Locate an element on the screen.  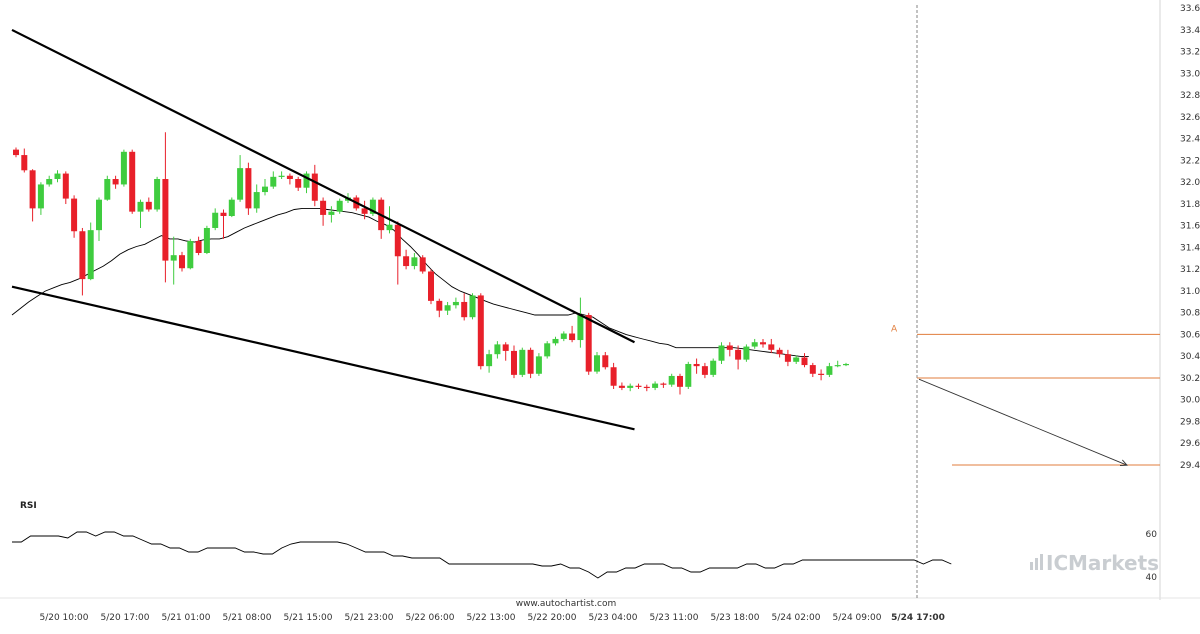
x-tick-label: 5/23 18:00 is located at coordinates (734, 618).